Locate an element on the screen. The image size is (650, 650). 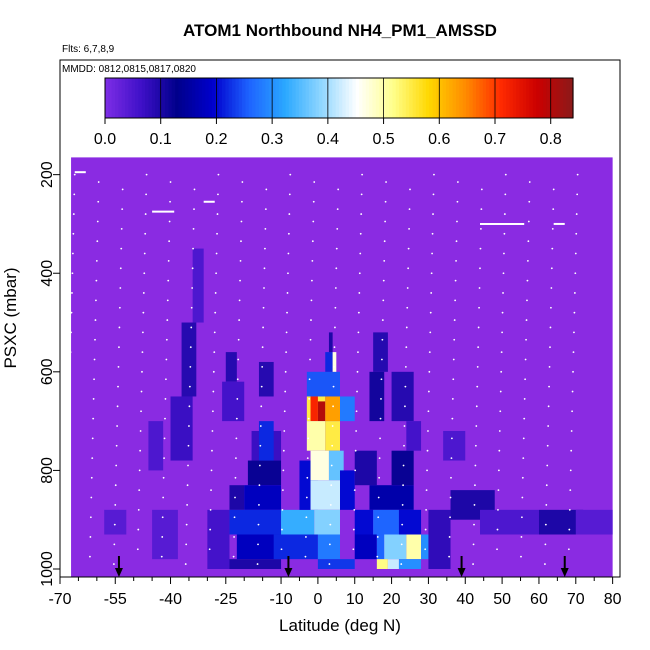
x-tick-label: 50 is located at coordinates (502, 599).